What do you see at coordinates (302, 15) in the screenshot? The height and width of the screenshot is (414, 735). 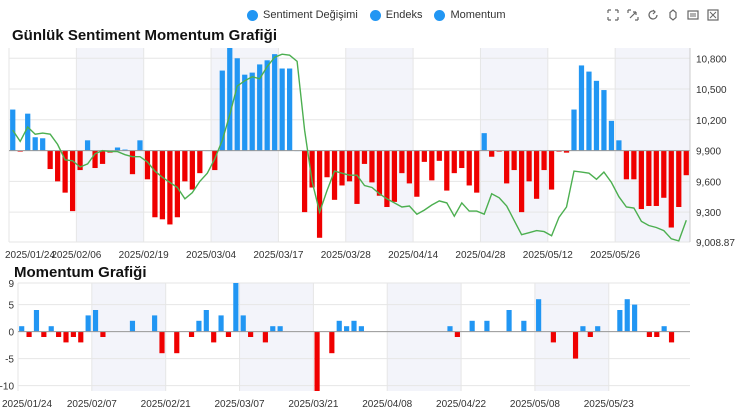 I see `legend-item: Sentiment Değişimi` at bounding box center [302, 15].